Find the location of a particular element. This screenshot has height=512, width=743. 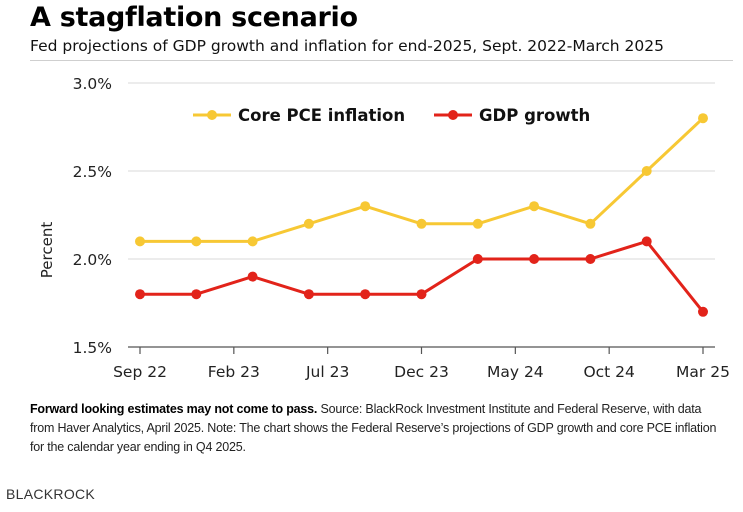

y-tick-label: 1.5% is located at coordinates (92, 348).